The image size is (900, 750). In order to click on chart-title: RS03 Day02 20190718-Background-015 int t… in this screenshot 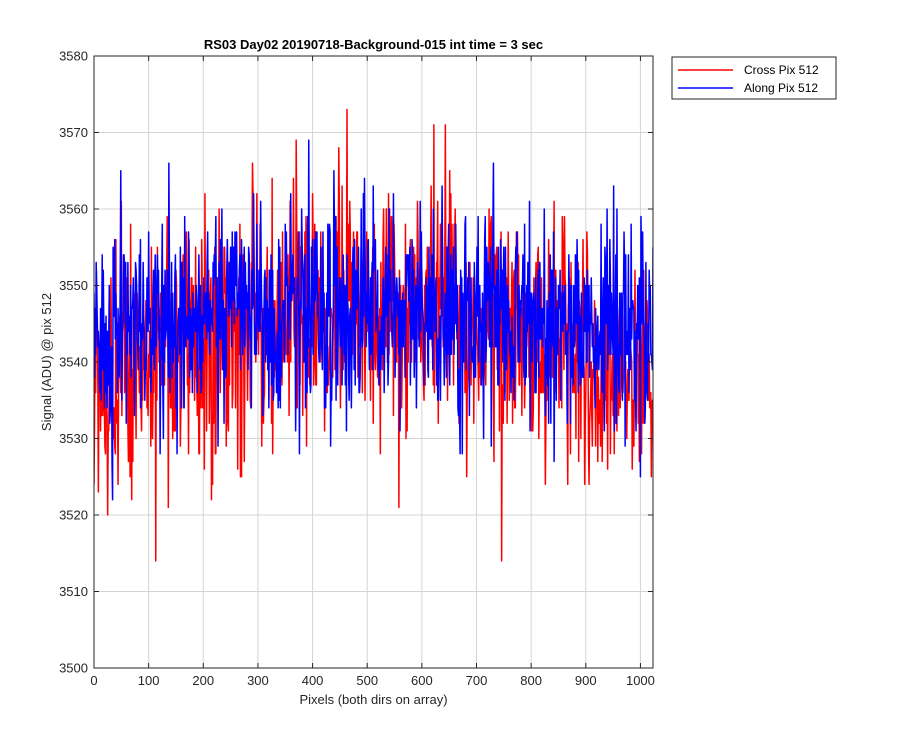, I will do `click(373, 44)`.